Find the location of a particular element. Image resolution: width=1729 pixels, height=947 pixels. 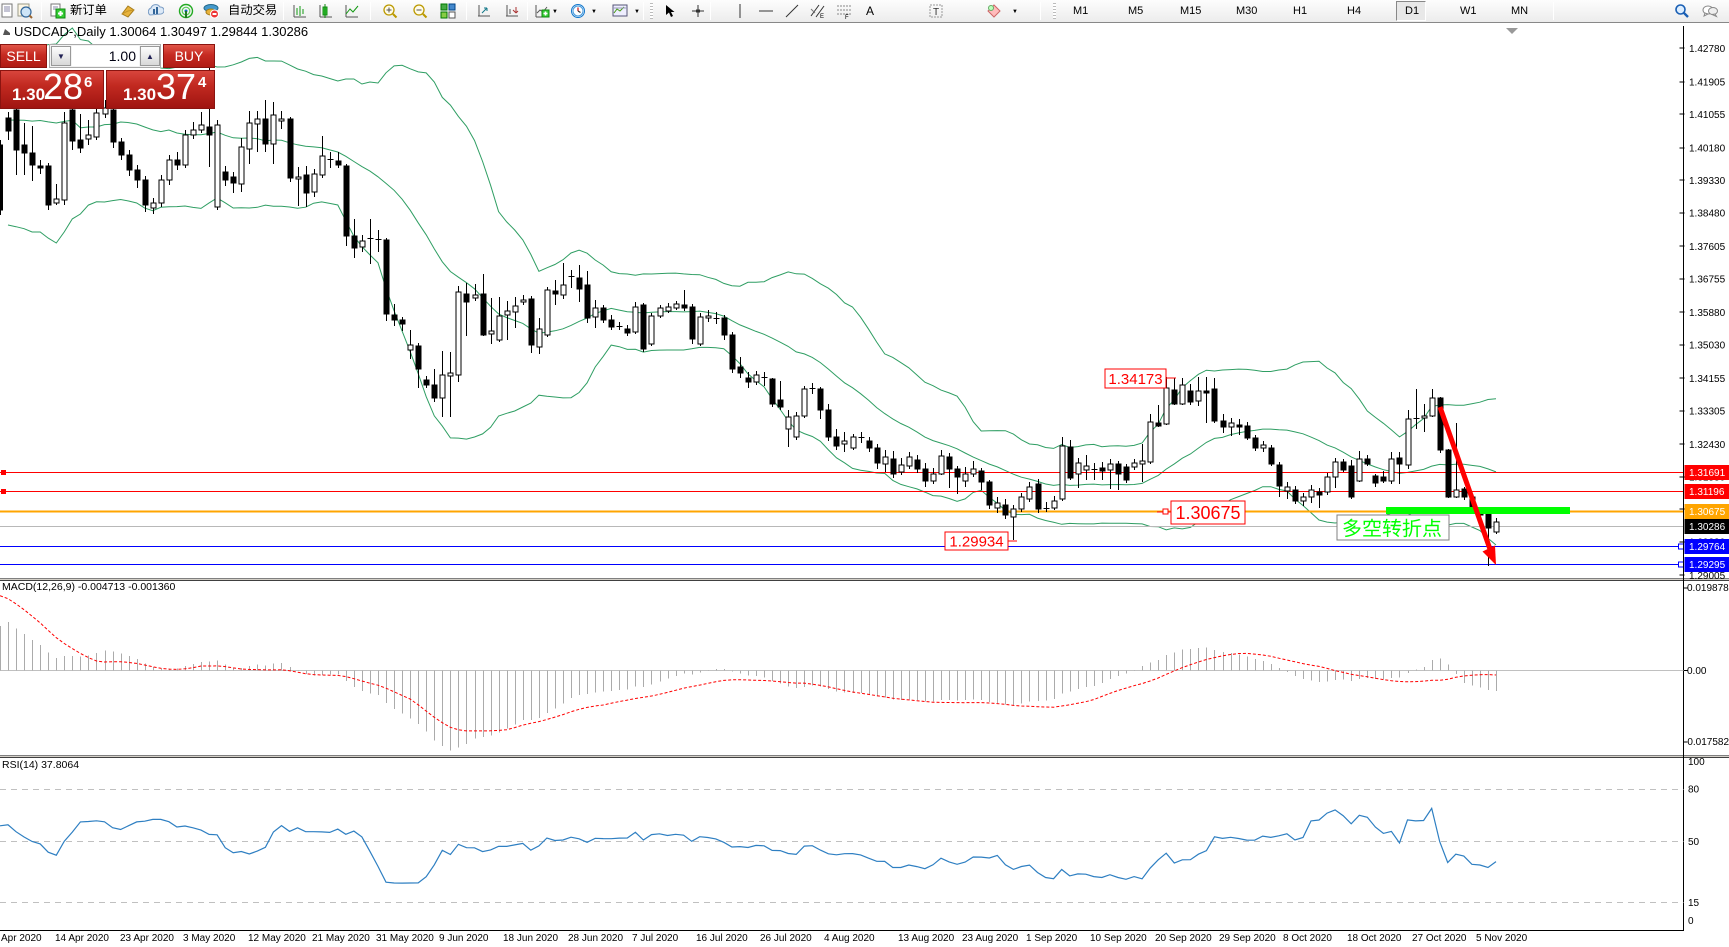

svg-text: 1.34173 is located at coordinates (1135, 379).